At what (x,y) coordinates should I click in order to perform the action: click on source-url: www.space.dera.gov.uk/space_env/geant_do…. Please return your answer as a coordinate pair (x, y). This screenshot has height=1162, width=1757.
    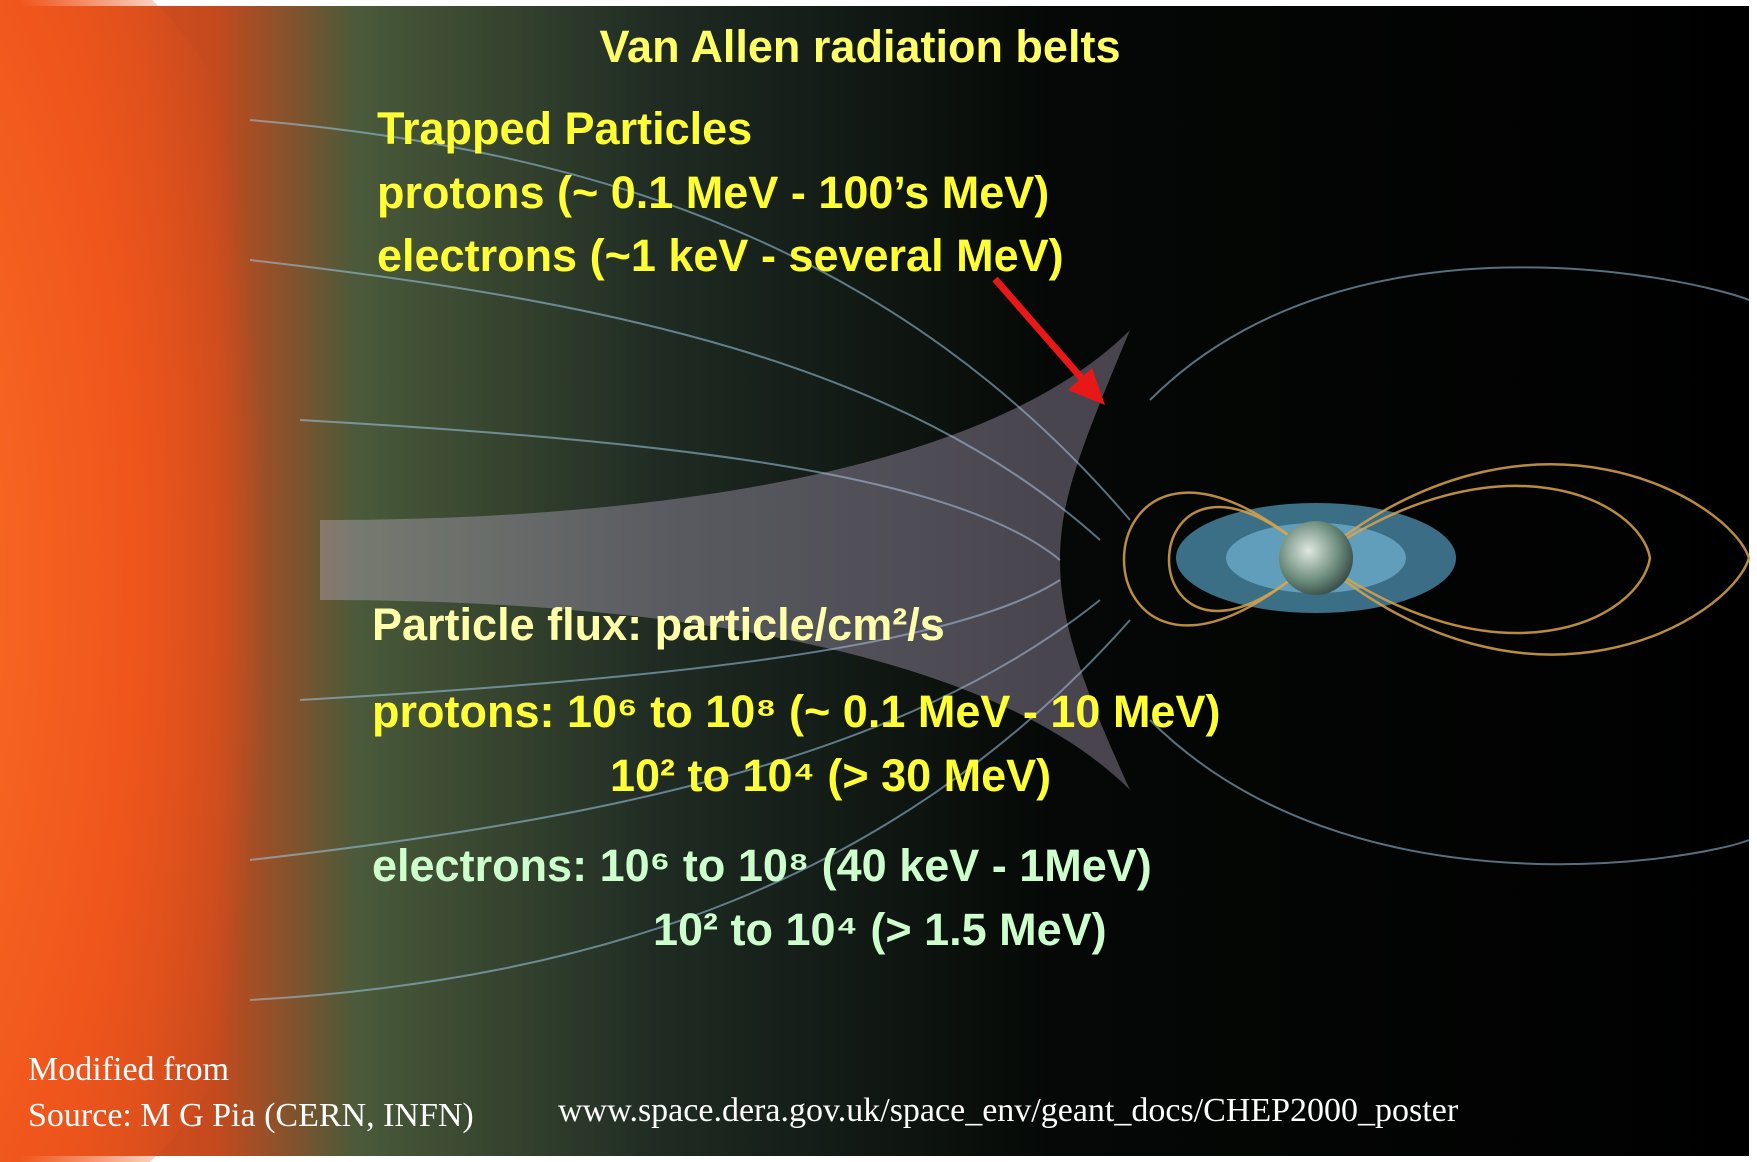
    Looking at the image, I should click on (1008, 1110).